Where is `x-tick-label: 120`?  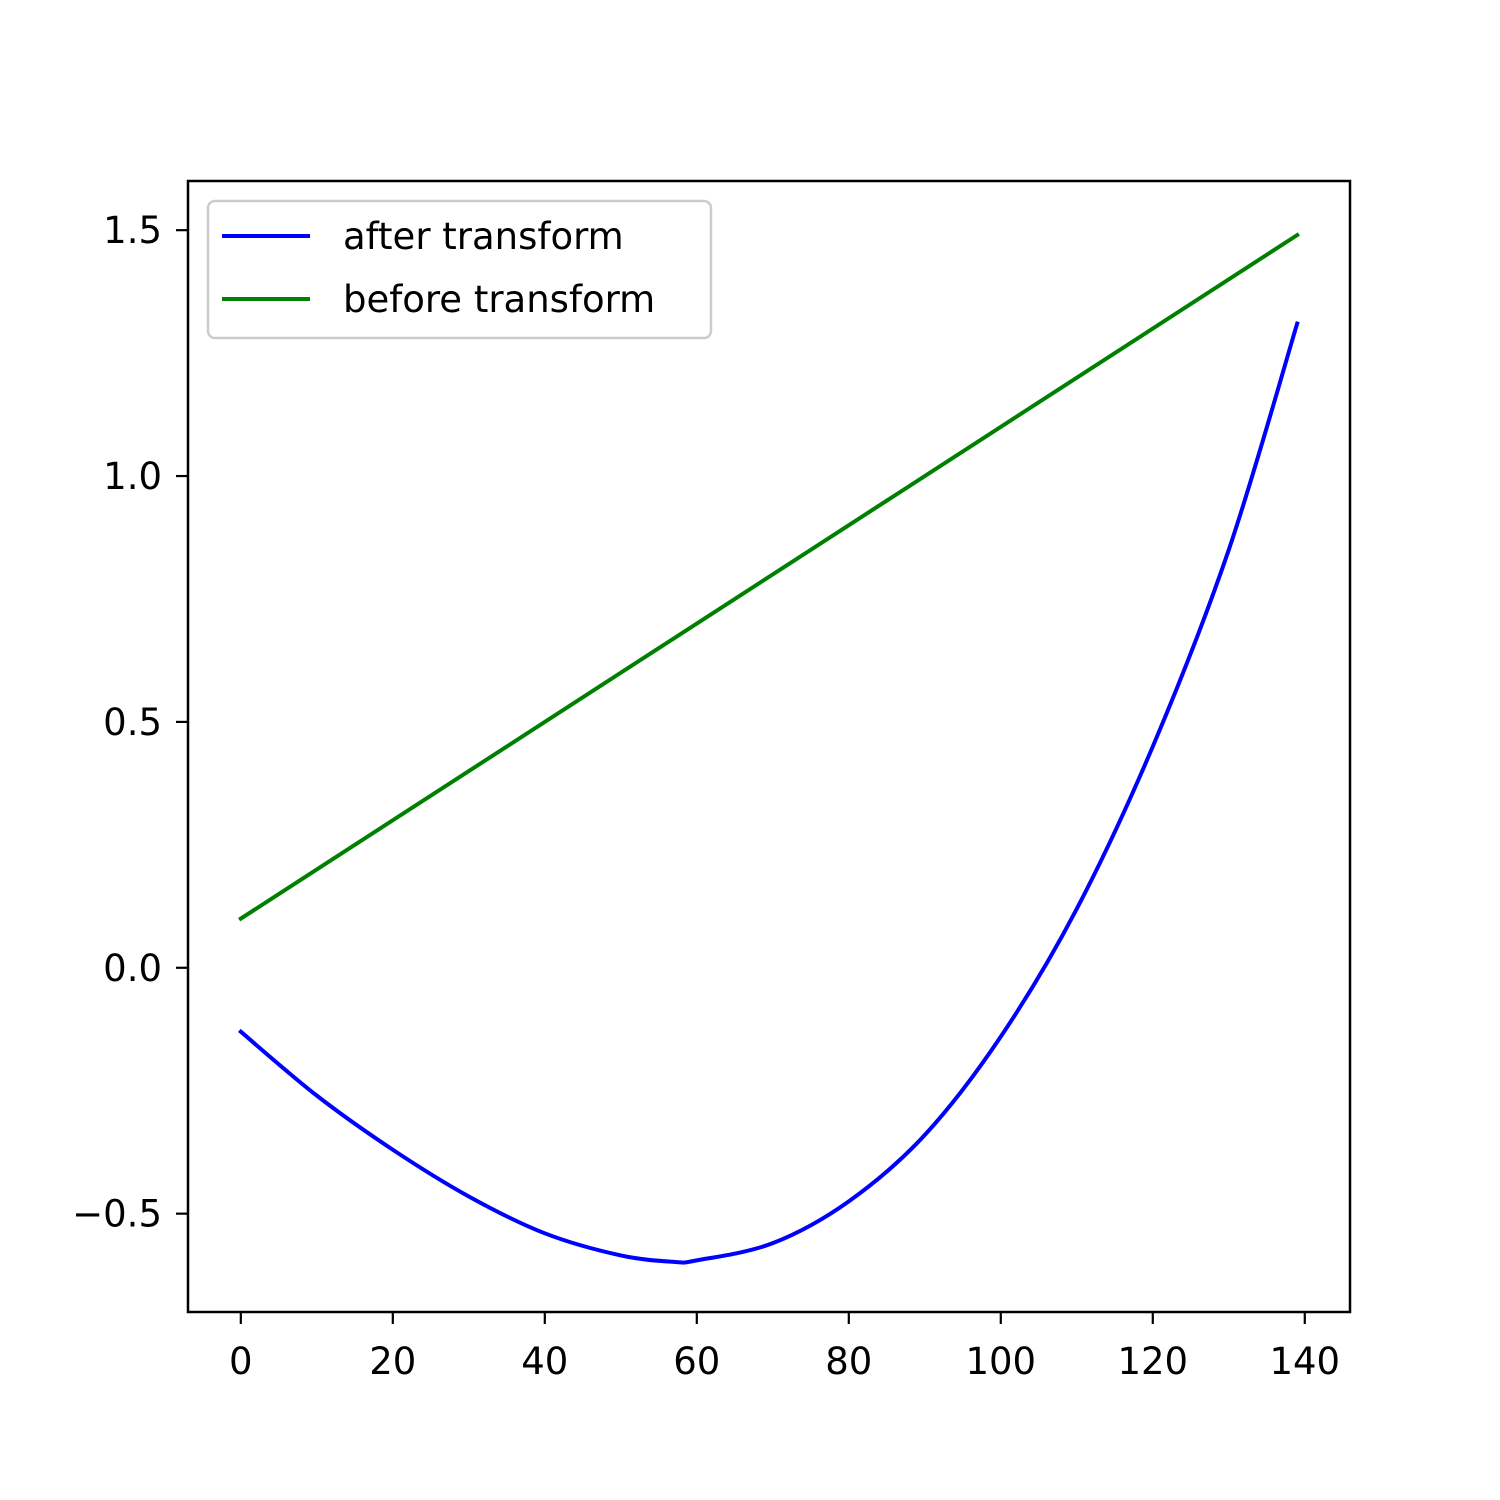 x-tick-label: 120 is located at coordinates (1152, 1361).